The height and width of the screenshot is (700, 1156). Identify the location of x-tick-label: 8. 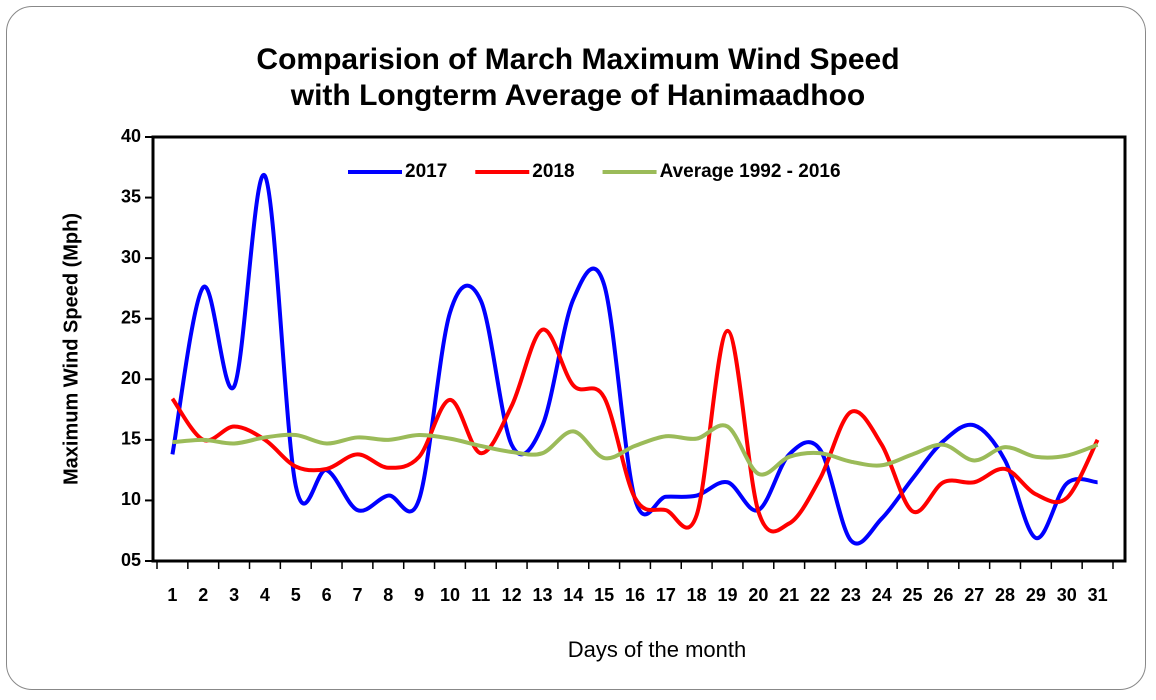
(388, 595).